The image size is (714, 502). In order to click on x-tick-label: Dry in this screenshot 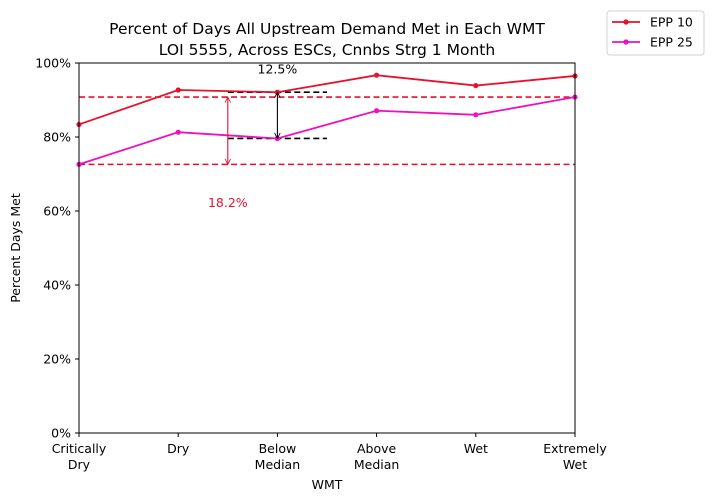, I will do `click(178, 448)`.